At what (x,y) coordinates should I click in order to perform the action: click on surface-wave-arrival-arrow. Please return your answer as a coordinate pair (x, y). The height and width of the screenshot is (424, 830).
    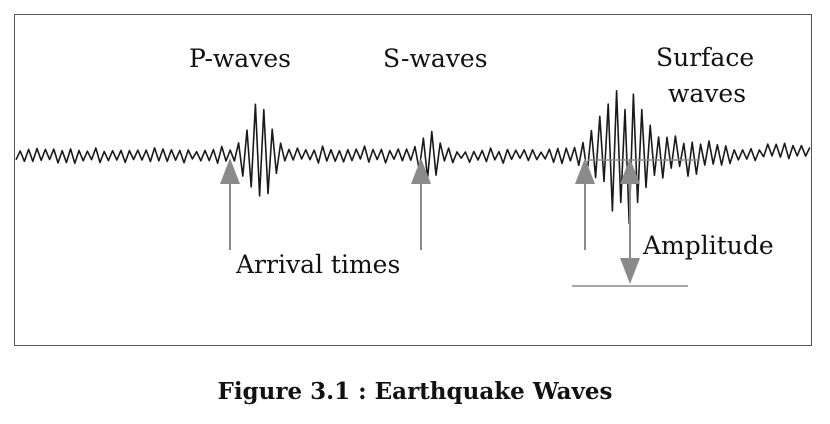
    Looking at the image, I should click on (585, 204).